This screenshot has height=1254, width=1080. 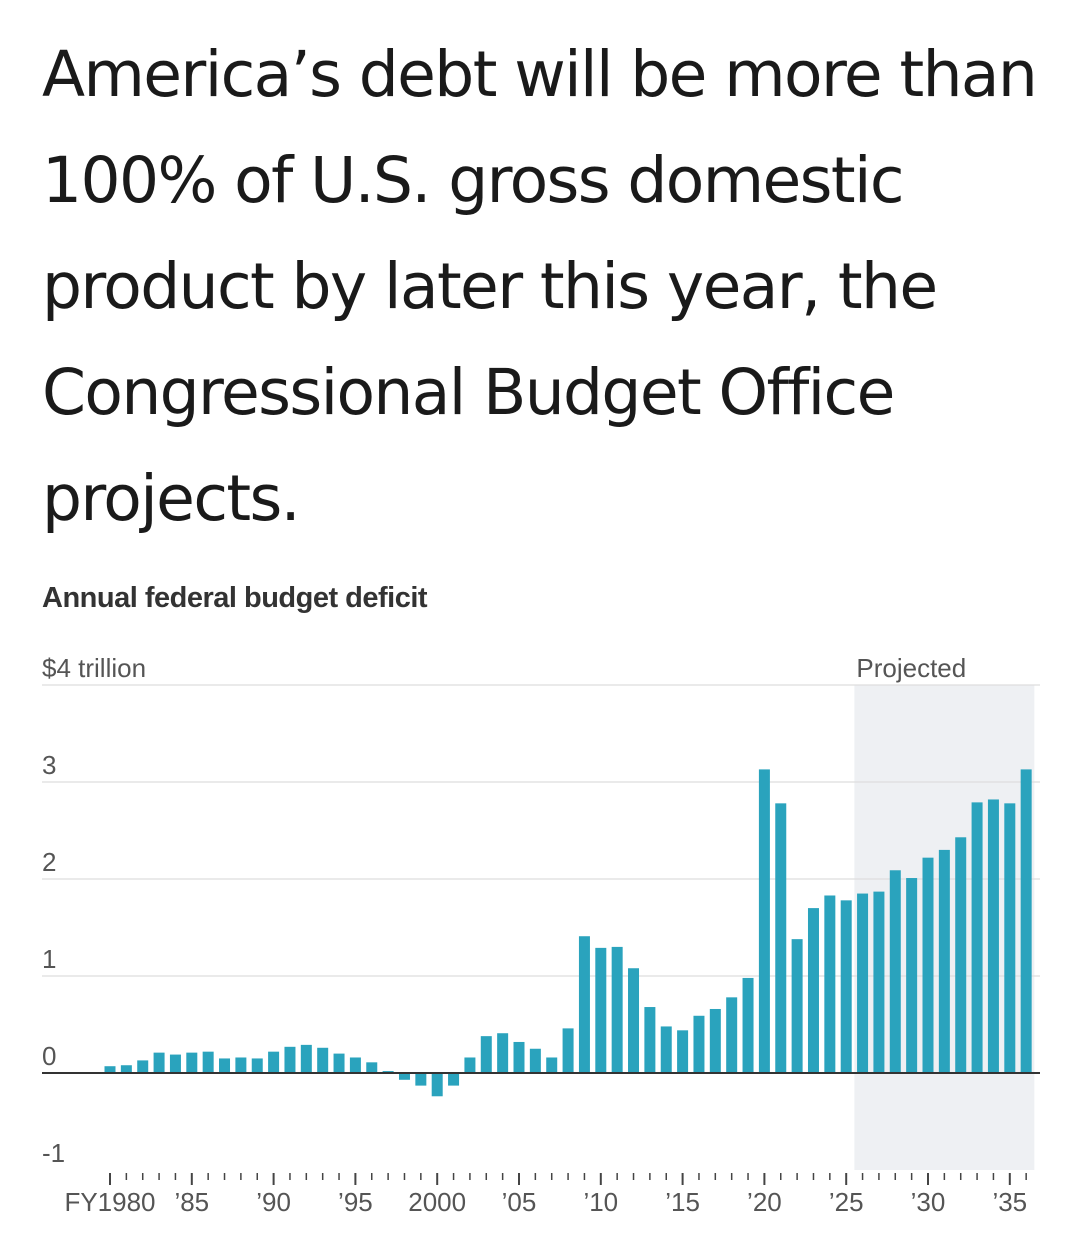 I want to click on bar-1987, so click(x=225, y=1065).